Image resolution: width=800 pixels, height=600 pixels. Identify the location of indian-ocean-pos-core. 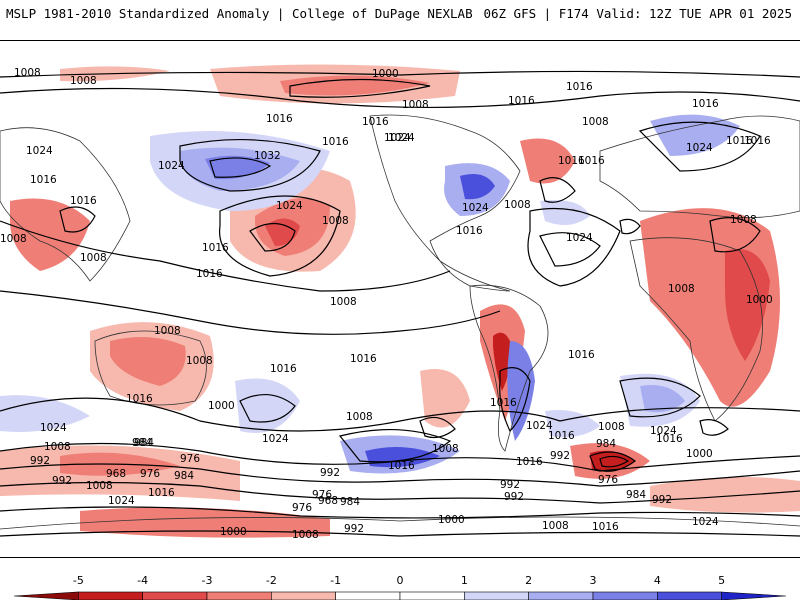
(662, 399).